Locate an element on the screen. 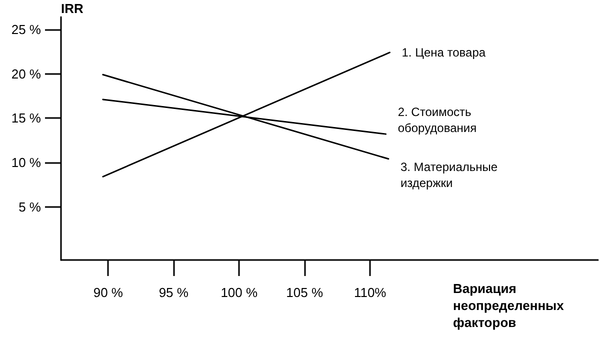 Image resolution: width=600 pixels, height=341 pixels. y-tick-label: 25 % is located at coordinates (26, 29).